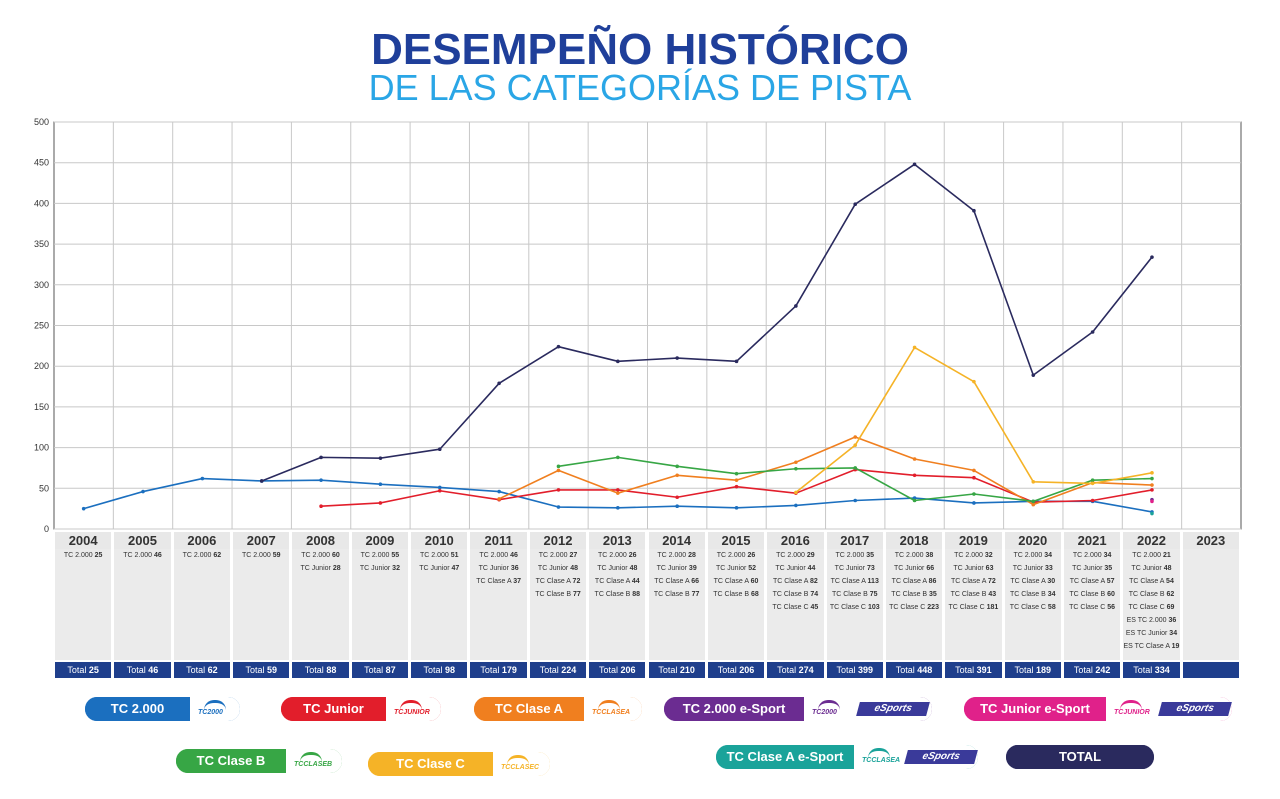  I want to click on tcclaseb-logo: TCCLASEB, so click(314, 761).